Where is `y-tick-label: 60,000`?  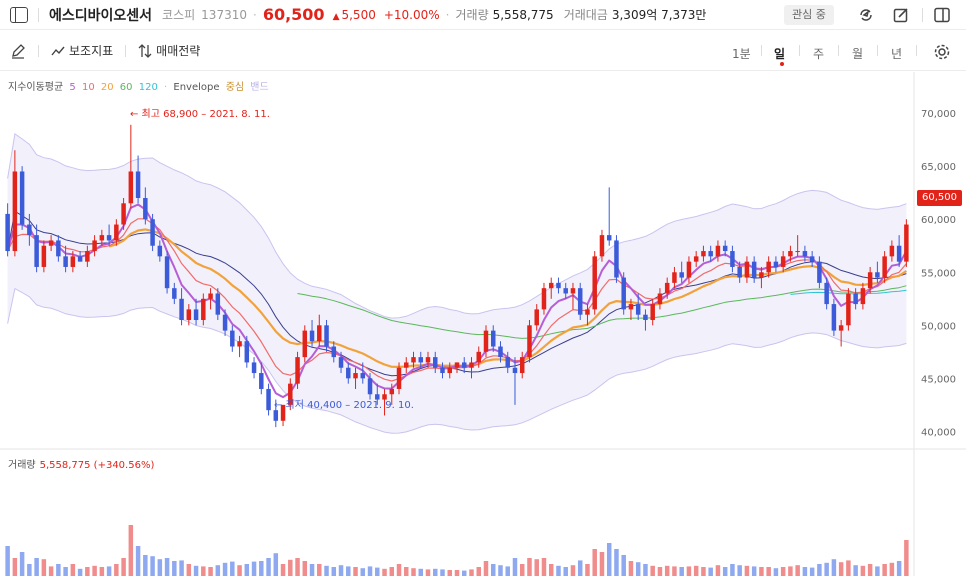
y-tick-label: 60,000 is located at coordinates (938, 220).